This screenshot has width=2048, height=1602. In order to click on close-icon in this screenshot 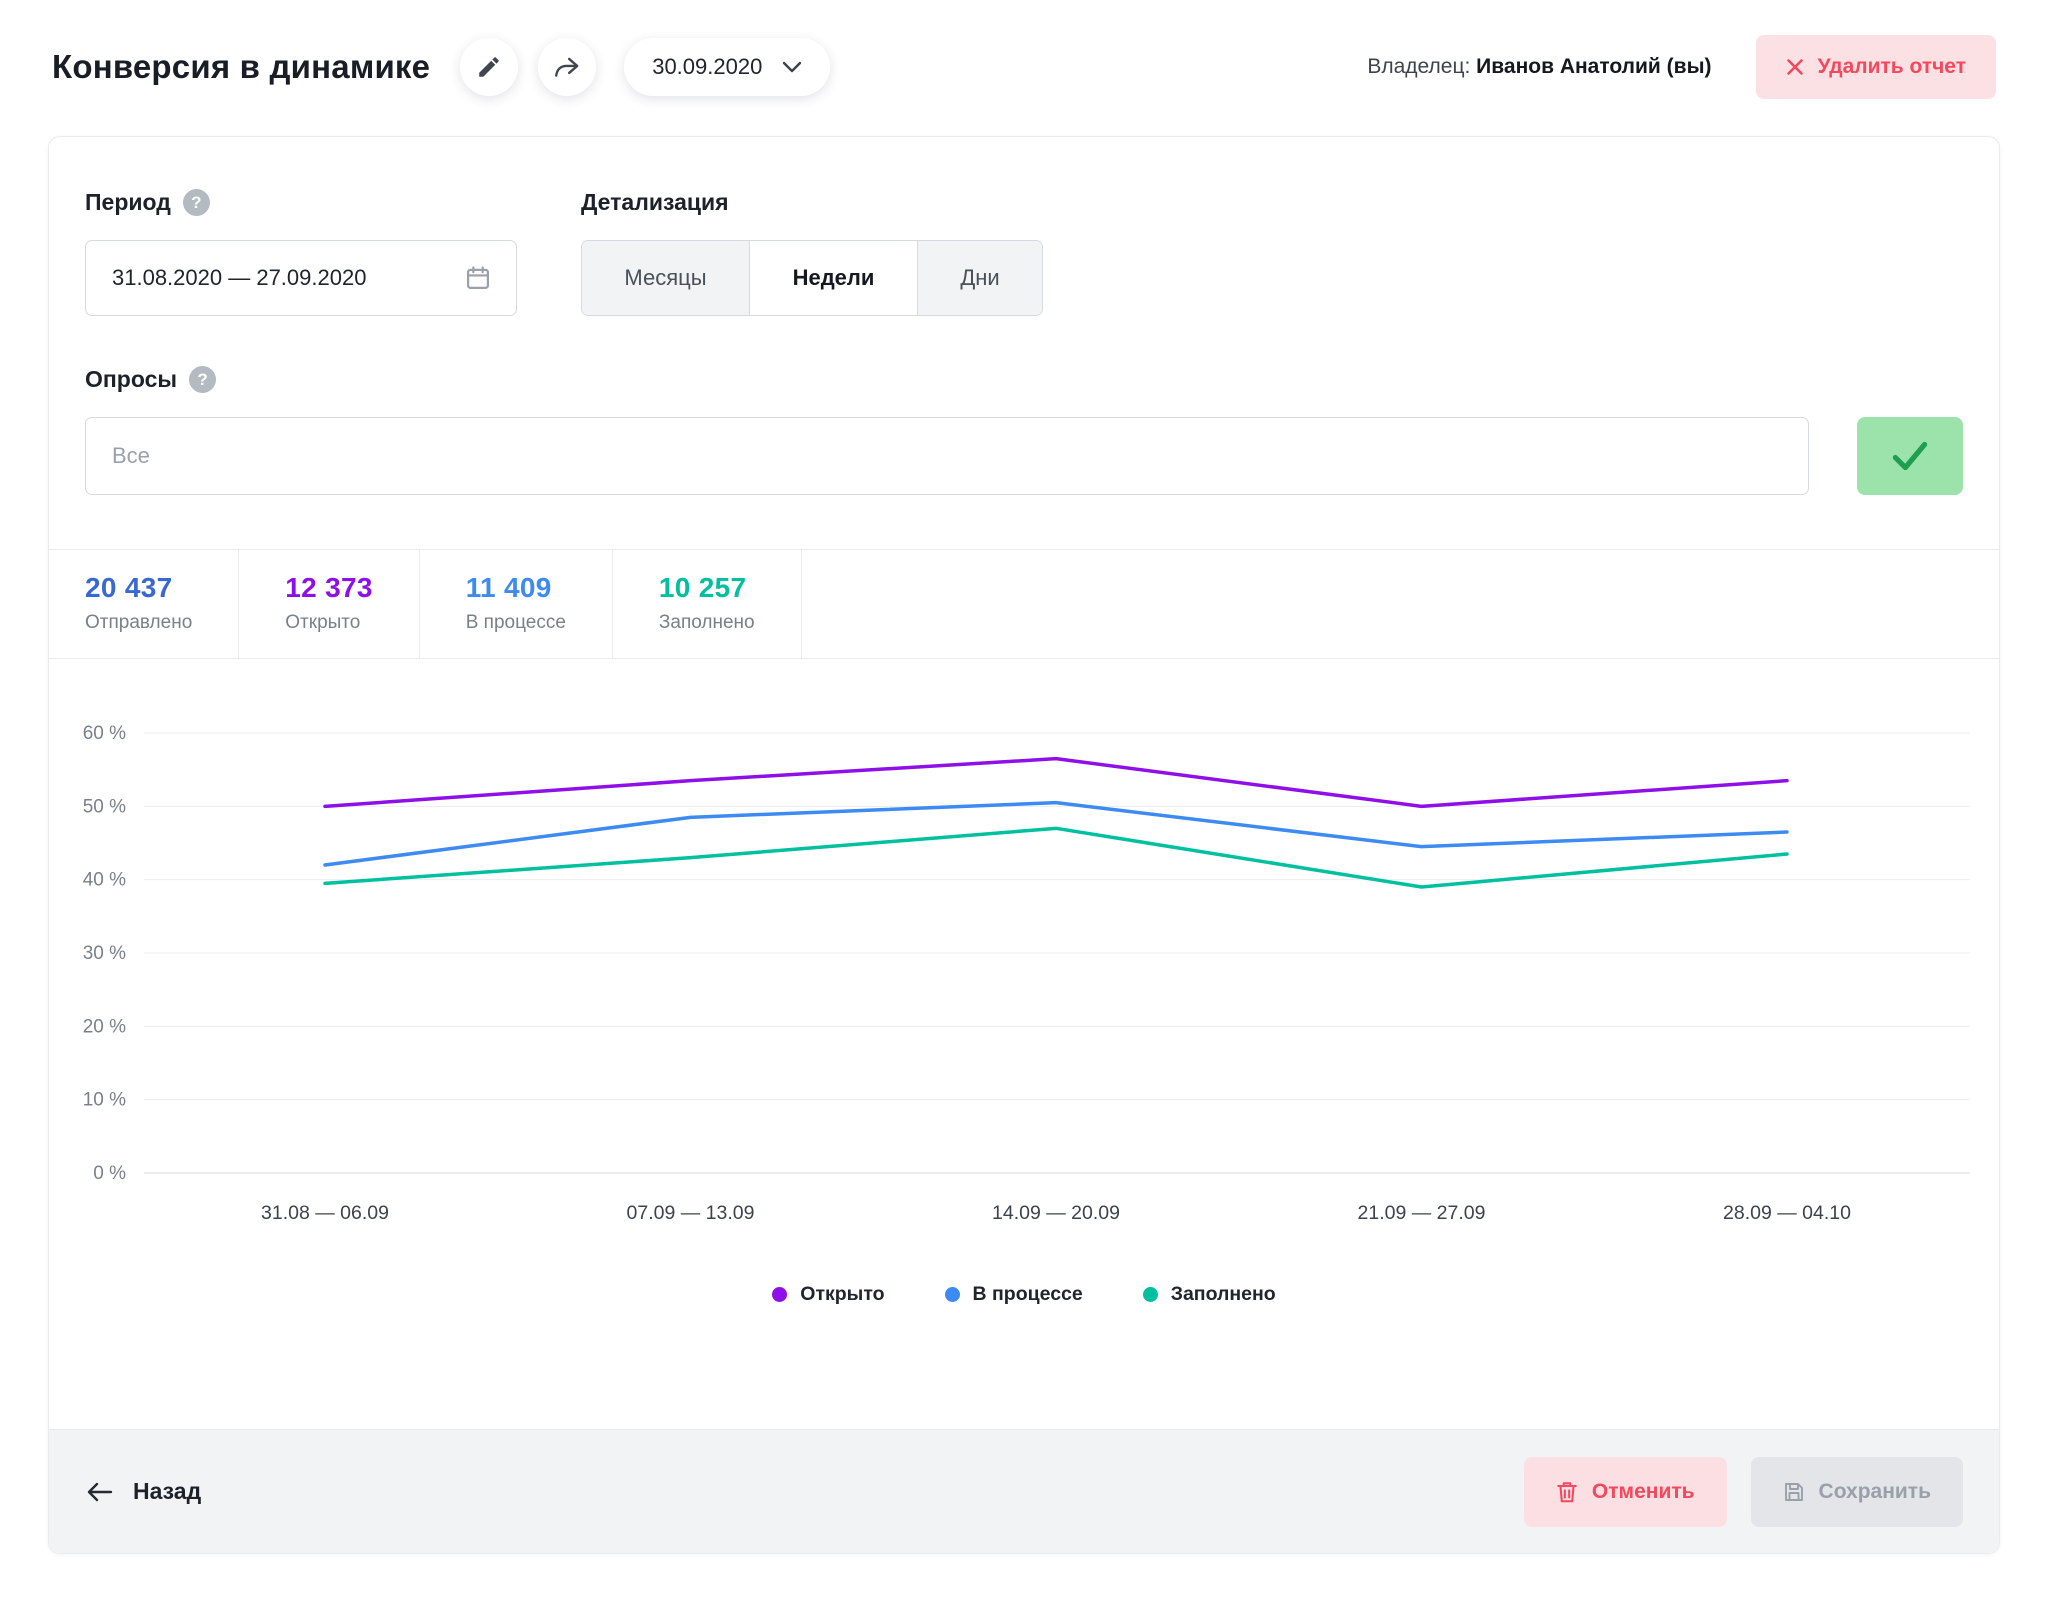, I will do `click(1795, 67)`.